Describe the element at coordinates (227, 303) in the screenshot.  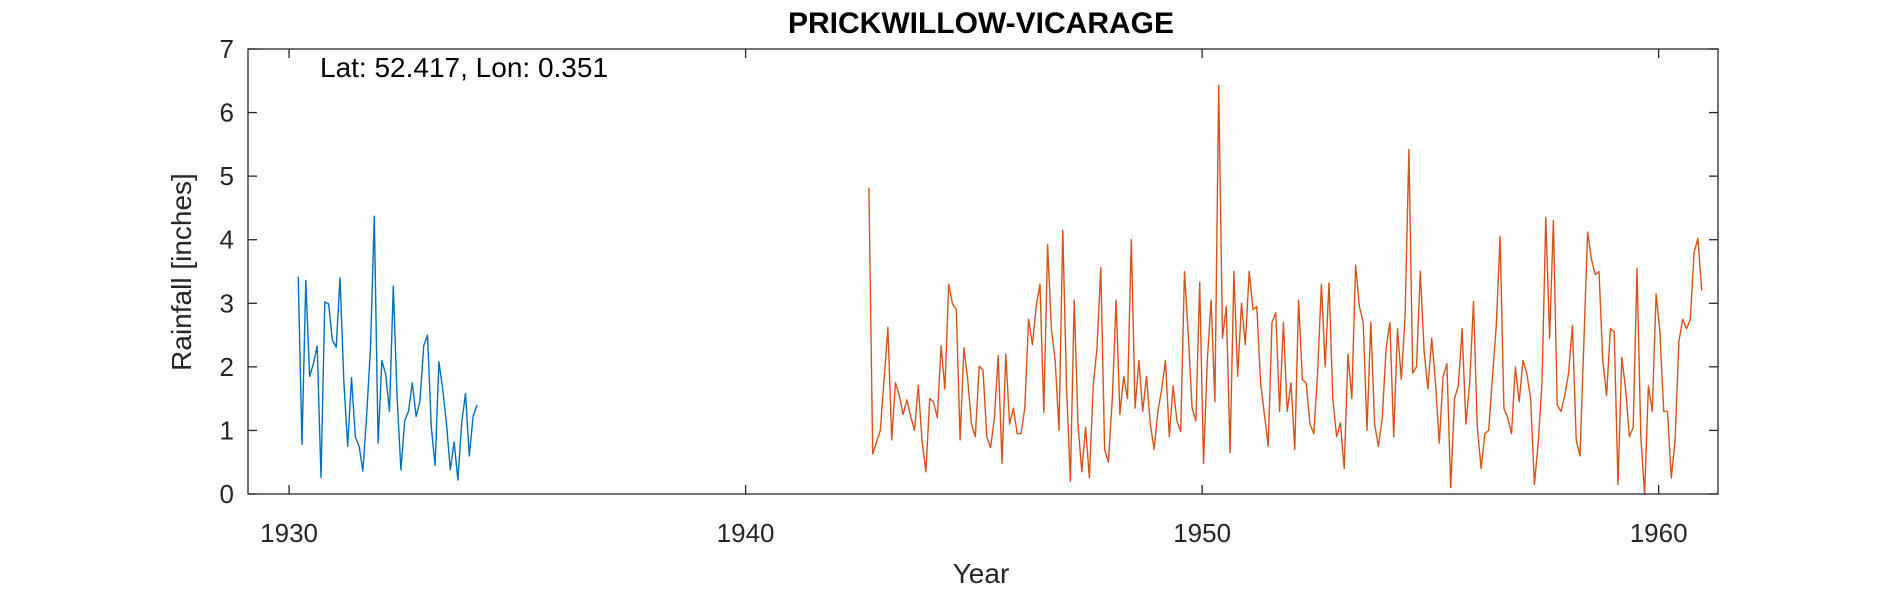
I see `y-tick-label: 3` at that location.